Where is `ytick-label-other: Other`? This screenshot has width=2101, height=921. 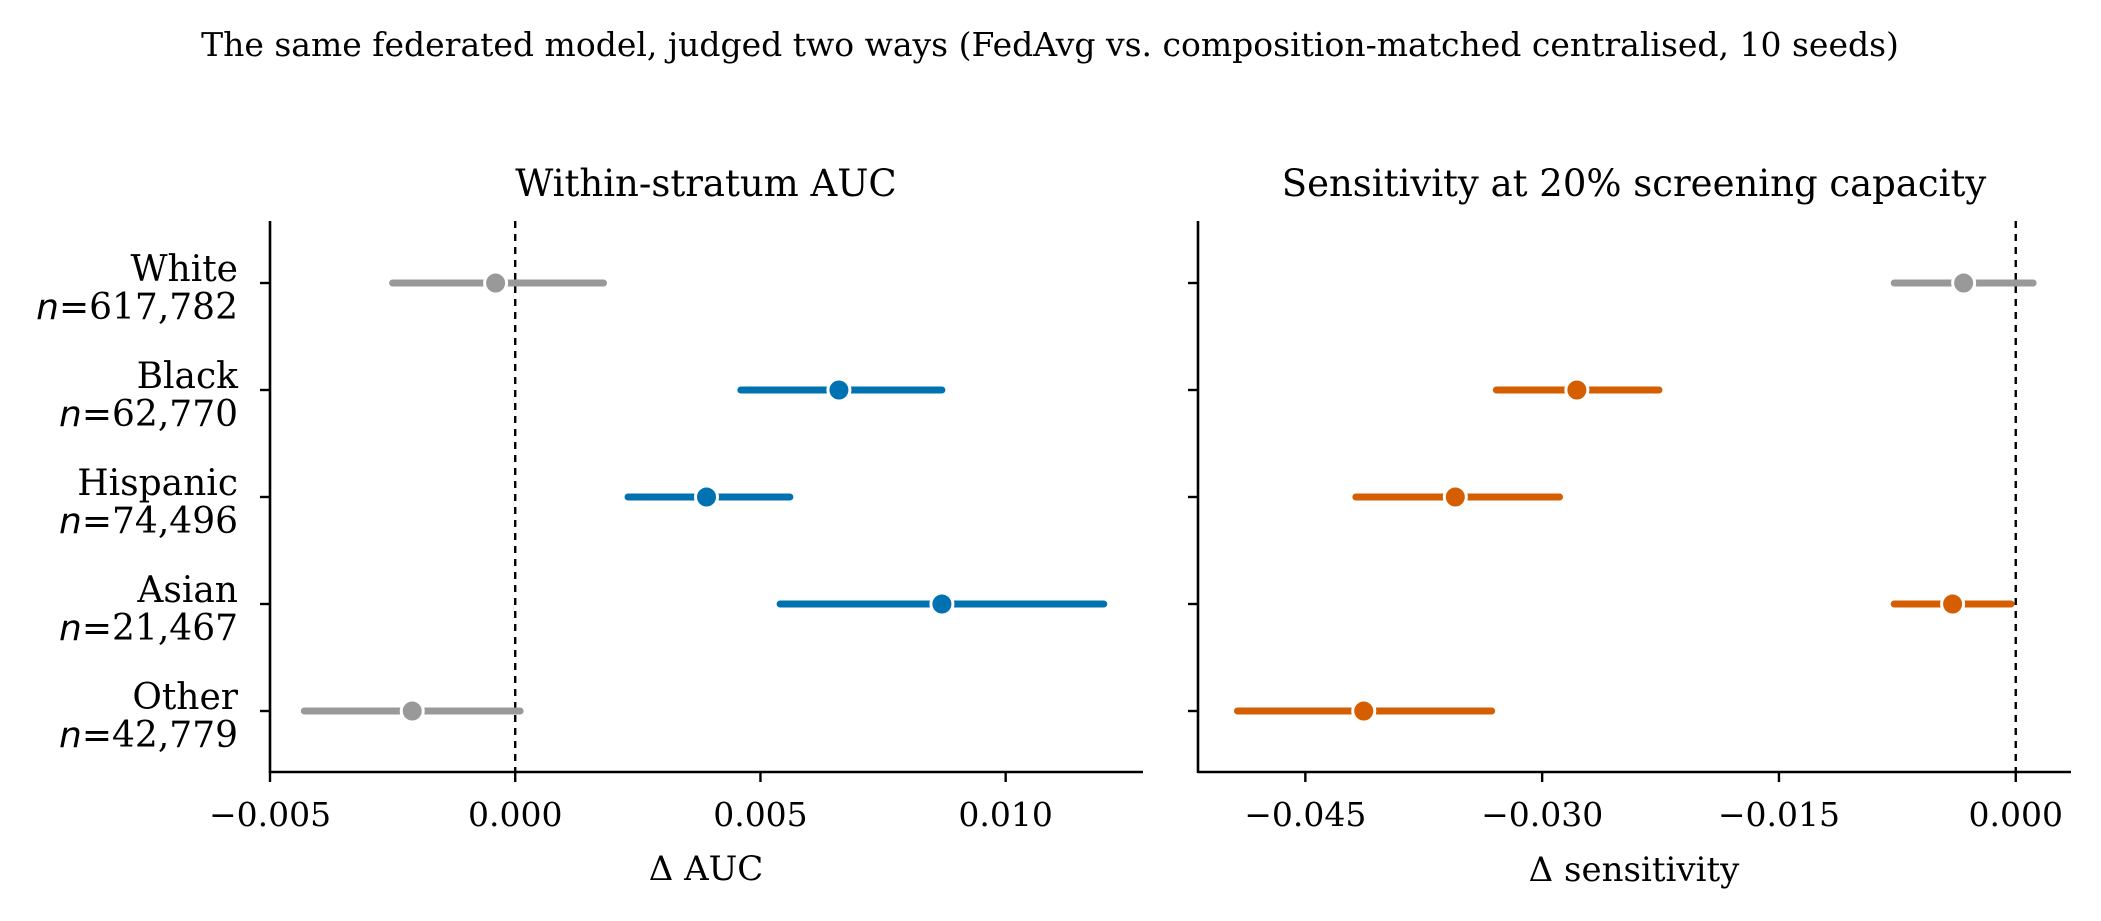 ytick-label-other: Other is located at coordinates (185, 697).